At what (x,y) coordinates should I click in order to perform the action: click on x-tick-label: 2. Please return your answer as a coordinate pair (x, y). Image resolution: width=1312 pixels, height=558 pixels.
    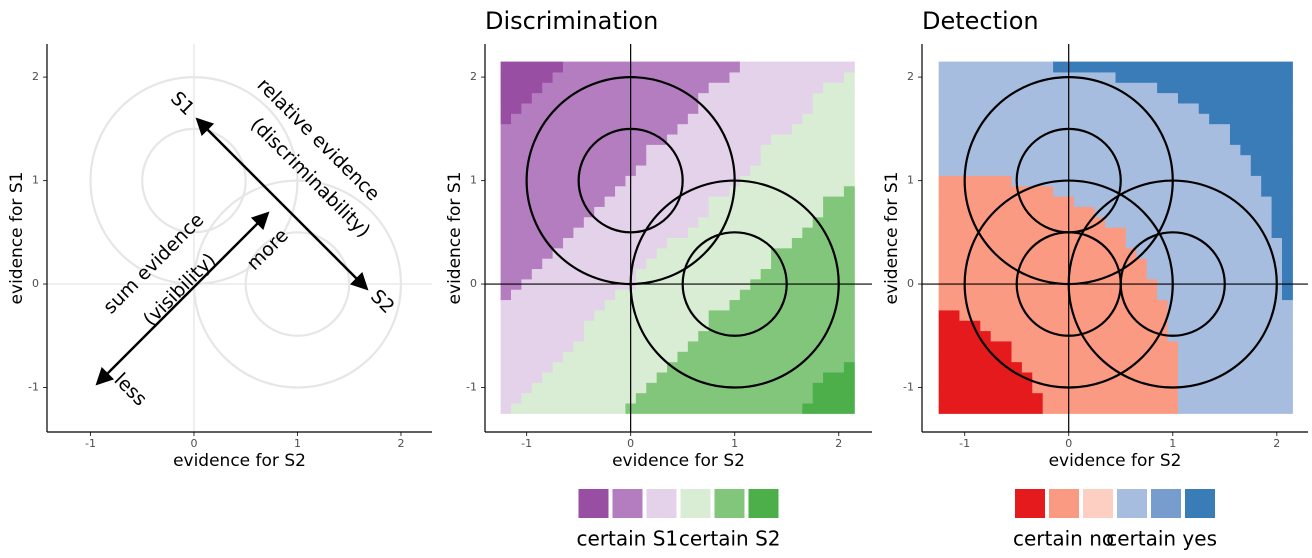
    Looking at the image, I should click on (838, 443).